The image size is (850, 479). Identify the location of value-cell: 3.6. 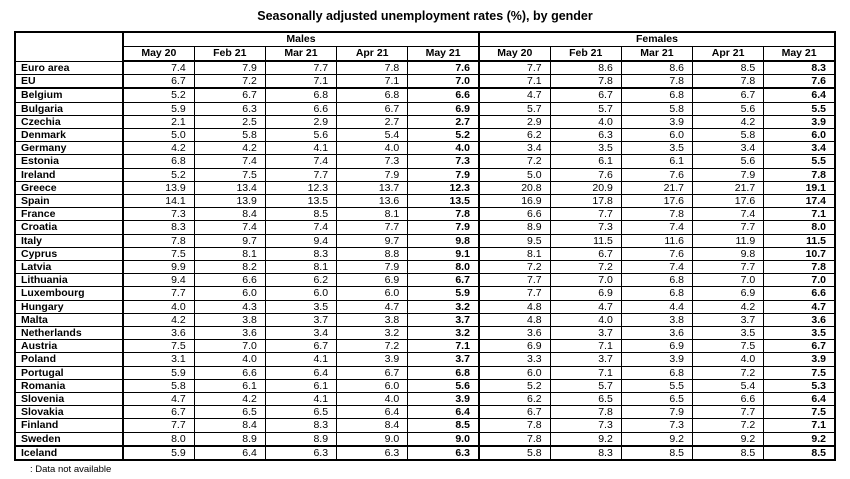
(158, 333).